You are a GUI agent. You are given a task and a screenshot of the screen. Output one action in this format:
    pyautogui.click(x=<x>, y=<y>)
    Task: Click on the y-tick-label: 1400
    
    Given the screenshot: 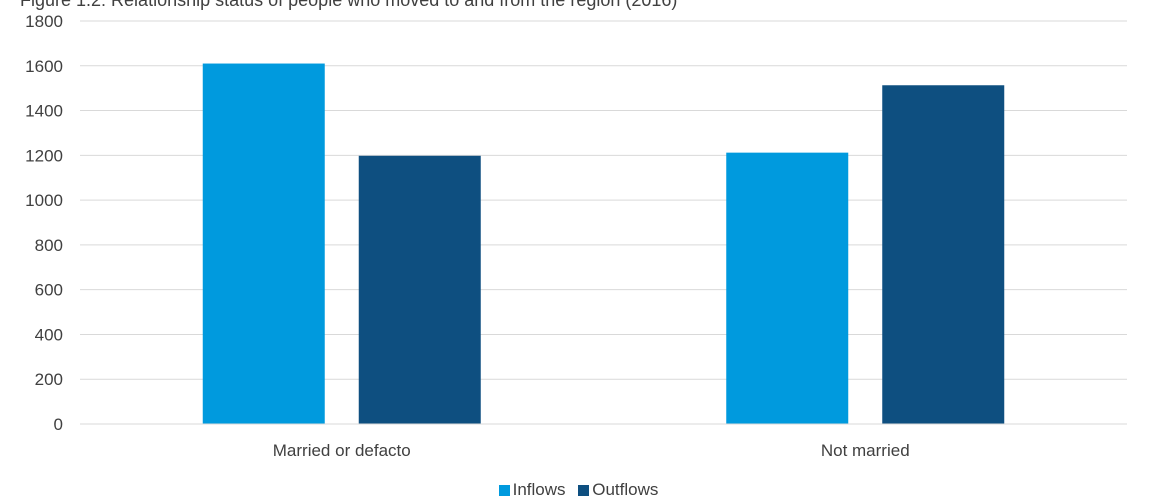 What is the action you would take?
    pyautogui.click(x=44, y=111)
    